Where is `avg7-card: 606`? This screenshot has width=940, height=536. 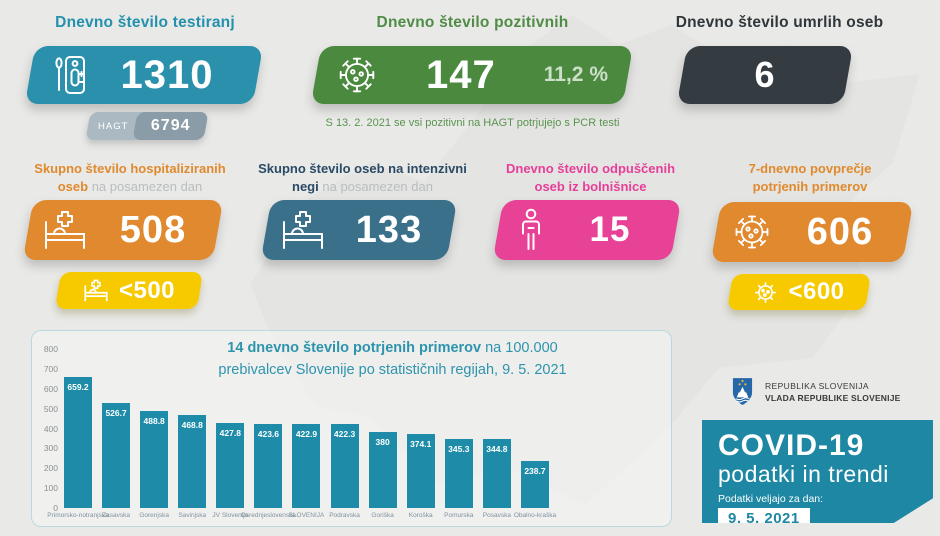
avg7-card: 606 is located at coordinates (812, 232).